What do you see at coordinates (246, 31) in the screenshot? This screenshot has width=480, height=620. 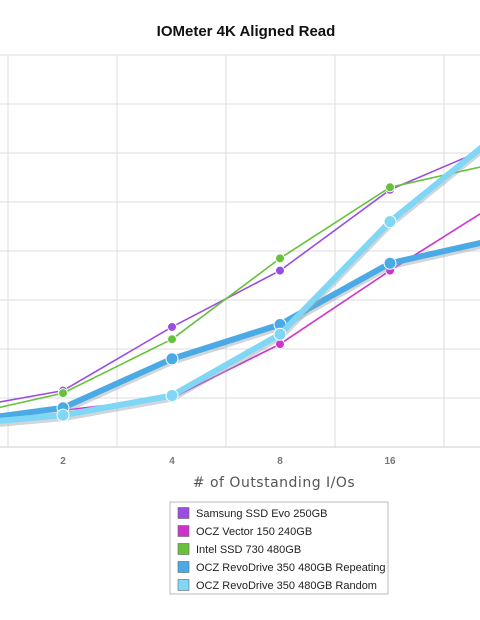 I see `chart-title: IOMeter 4K Aligned Read` at bounding box center [246, 31].